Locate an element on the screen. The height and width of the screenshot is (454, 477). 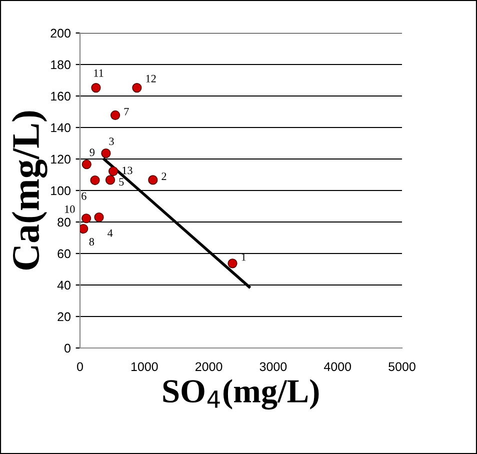
y-tick-label: 140 is located at coordinates (60, 127).